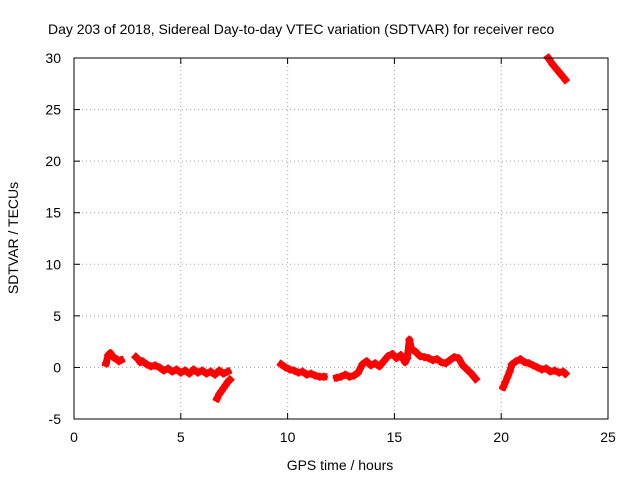 Image resolution: width=640 pixels, height=480 pixels. I want to click on y-tick-label: 20, so click(53, 161).